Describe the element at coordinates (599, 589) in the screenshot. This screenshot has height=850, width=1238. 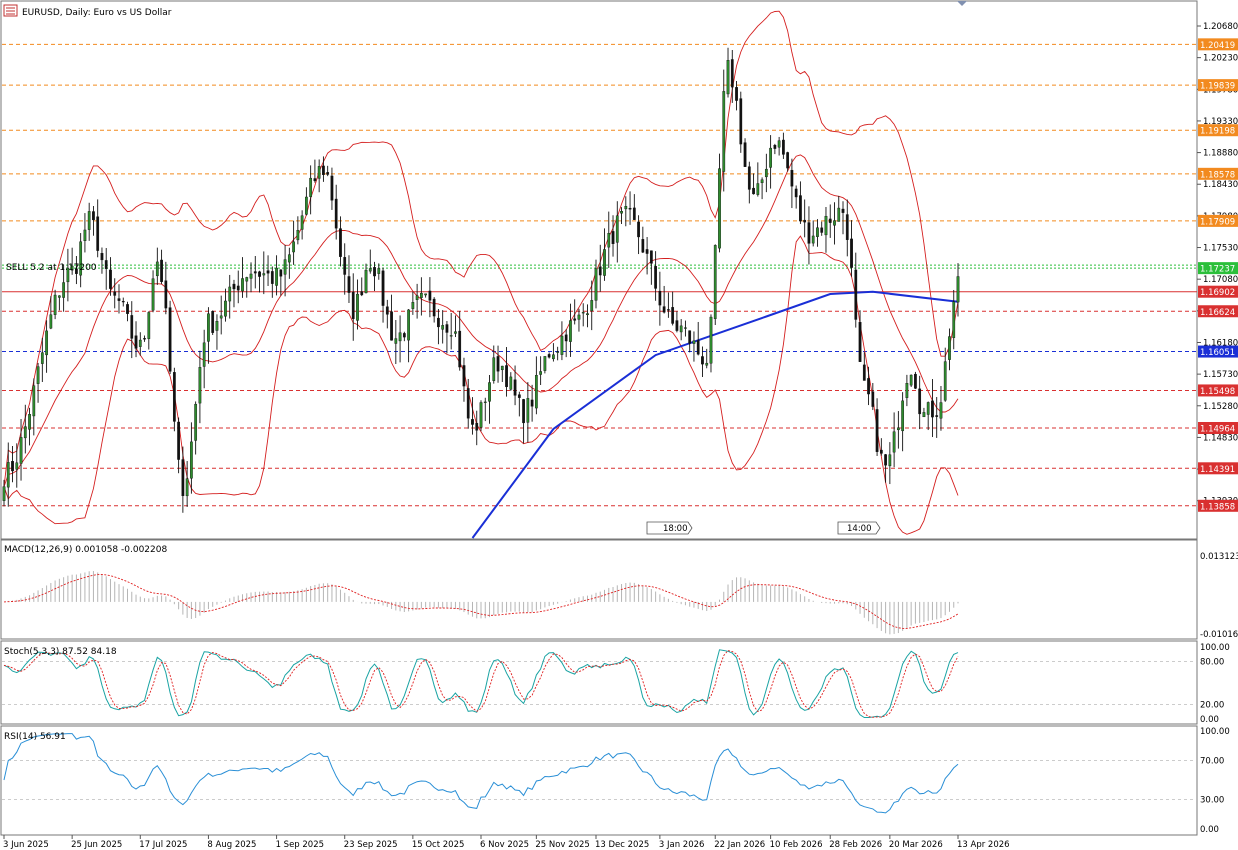
I see `macd-panel` at that location.